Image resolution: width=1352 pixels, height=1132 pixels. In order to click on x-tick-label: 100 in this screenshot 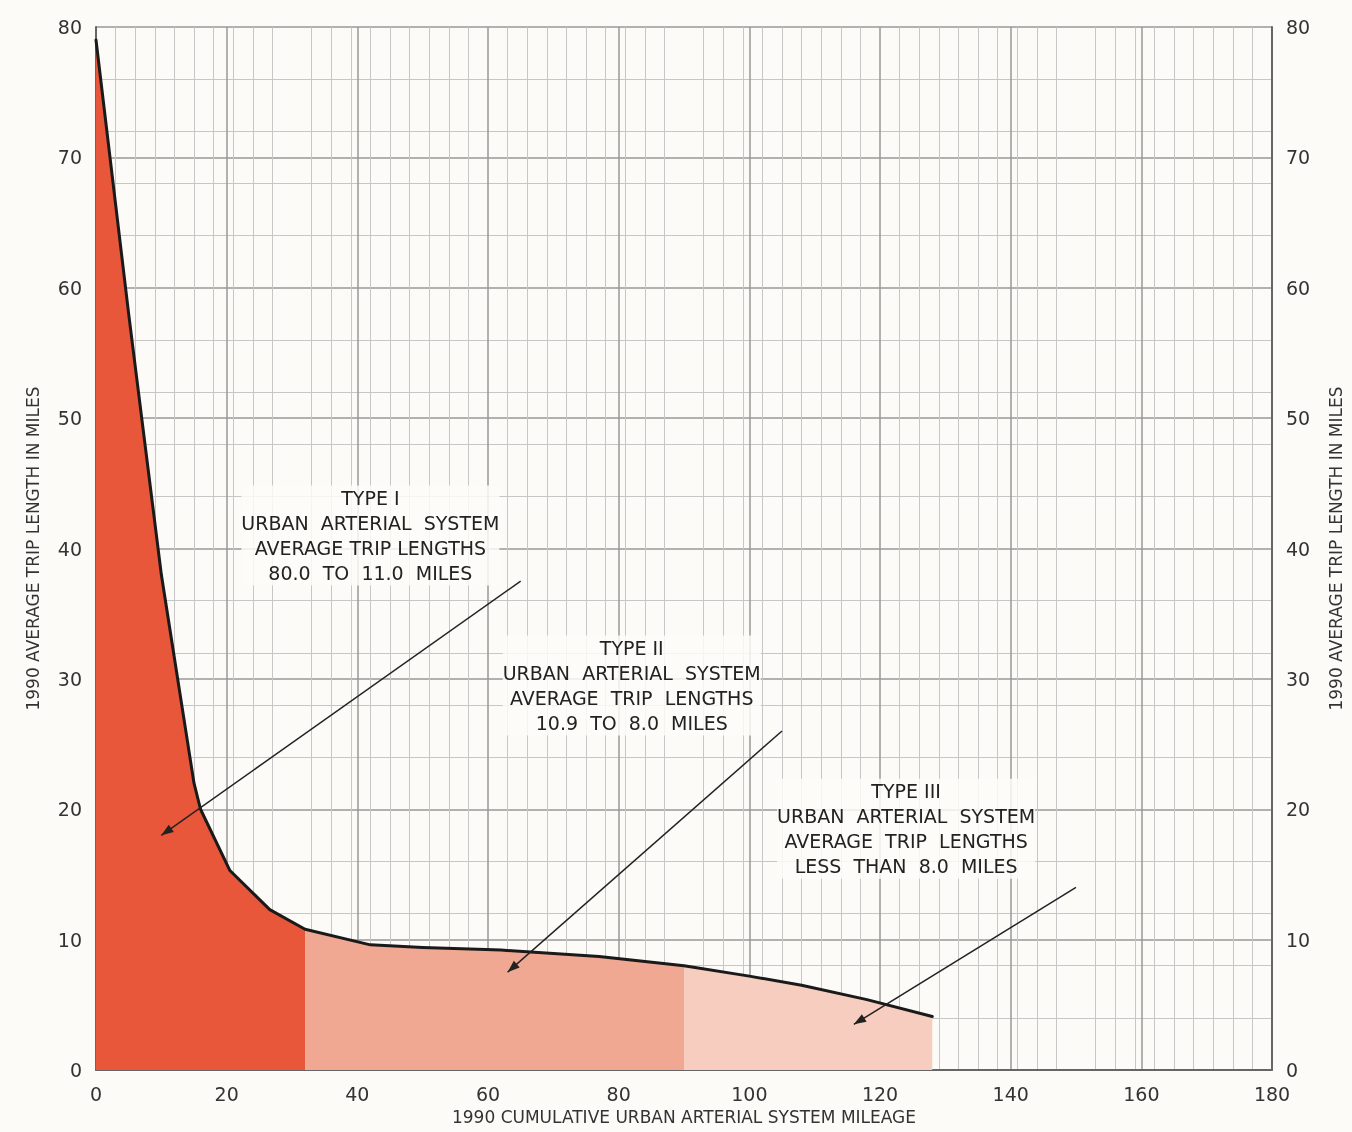, I will do `click(749, 1093)`.